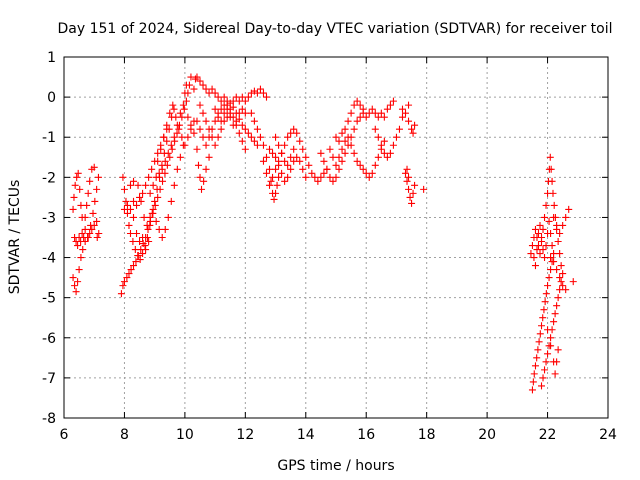 The image size is (640, 480). What do you see at coordinates (51, 98) in the screenshot?
I see `y-tick-label: 0` at bounding box center [51, 98].